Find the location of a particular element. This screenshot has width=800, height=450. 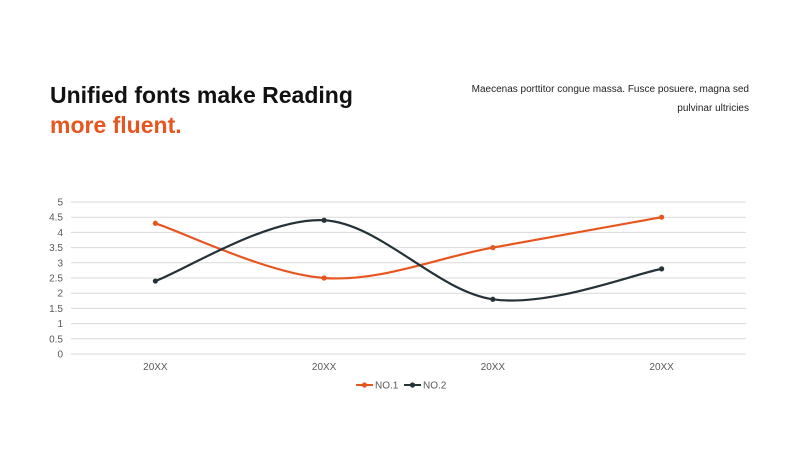

series-lines is located at coordinates (408, 258).